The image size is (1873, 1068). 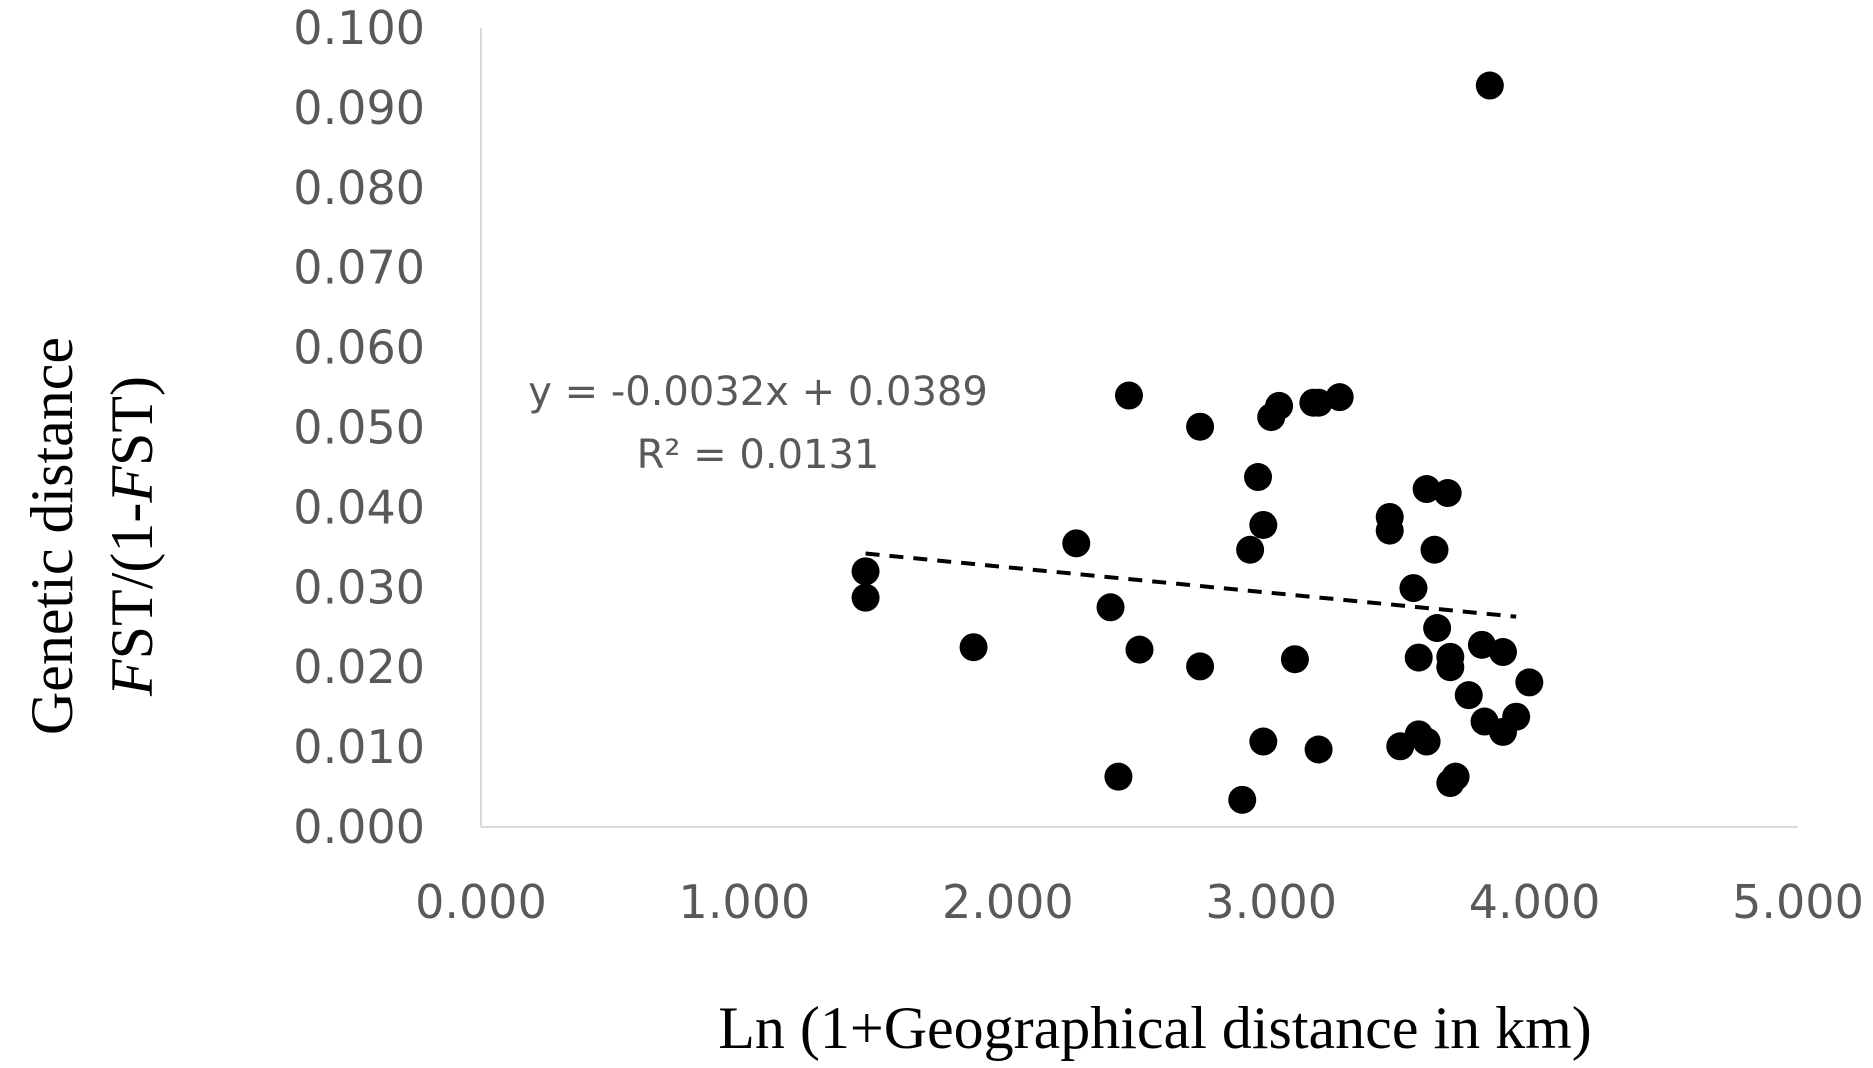 What do you see at coordinates (52, 536) in the screenshot?
I see `y-axis-title-line1: Genetic distance` at bounding box center [52, 536].